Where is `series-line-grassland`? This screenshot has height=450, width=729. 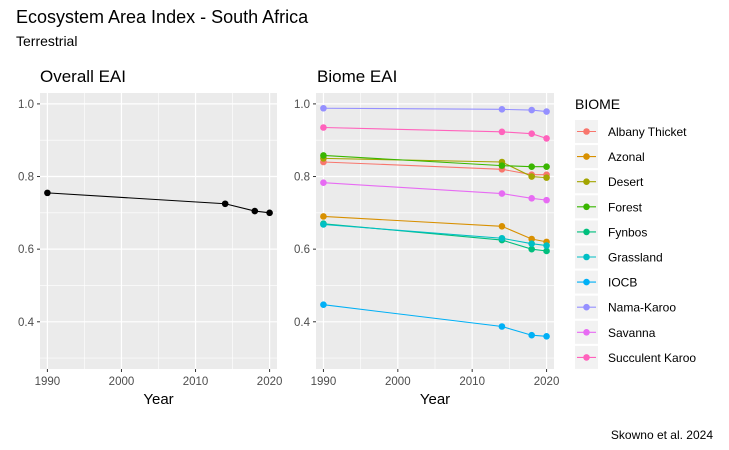
series-line-grassland is located at coordinates (435, 235).